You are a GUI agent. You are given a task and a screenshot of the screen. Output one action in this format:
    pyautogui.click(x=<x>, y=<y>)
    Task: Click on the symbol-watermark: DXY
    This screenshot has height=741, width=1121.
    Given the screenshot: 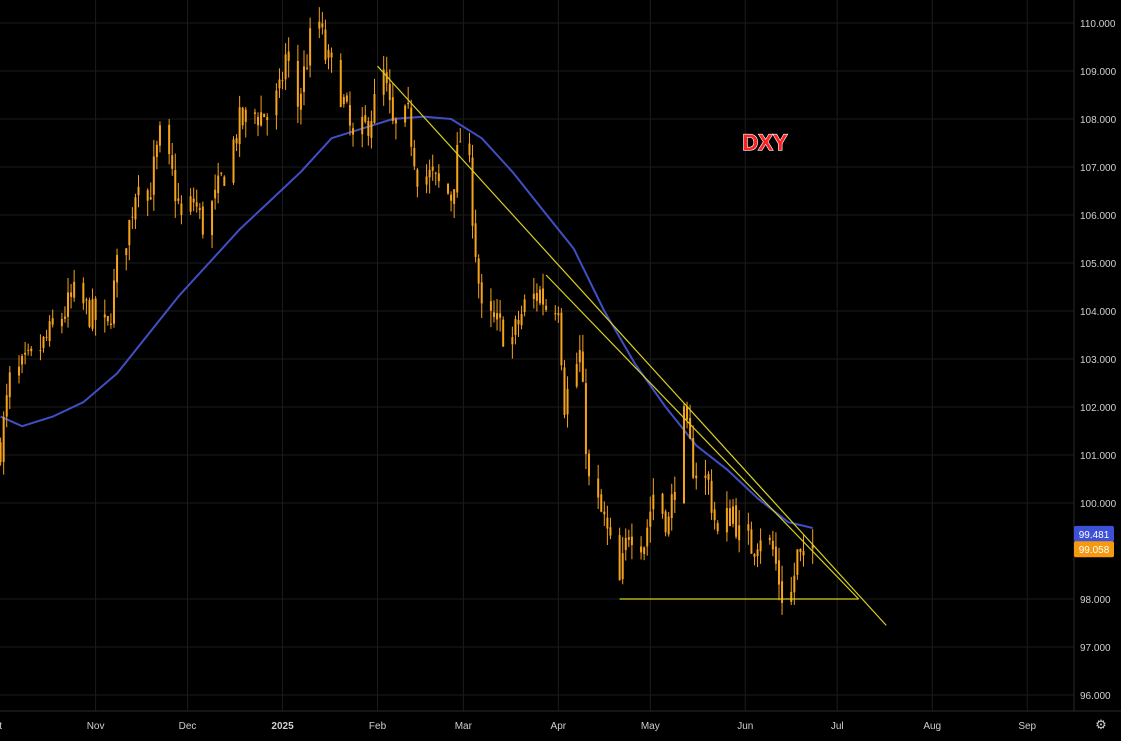 What is the action you would take?
    pyautogui.click(x=765, y=142)
    